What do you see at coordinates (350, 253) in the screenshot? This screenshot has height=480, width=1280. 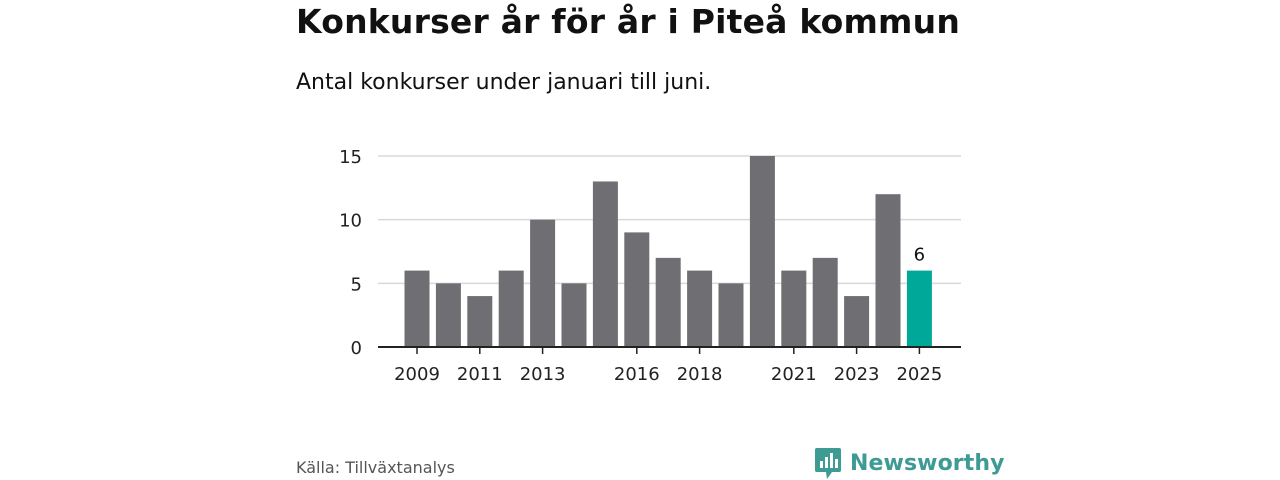 I see `y-axis-ticks: 0 5 10 15` at bounding box center [350, 253].